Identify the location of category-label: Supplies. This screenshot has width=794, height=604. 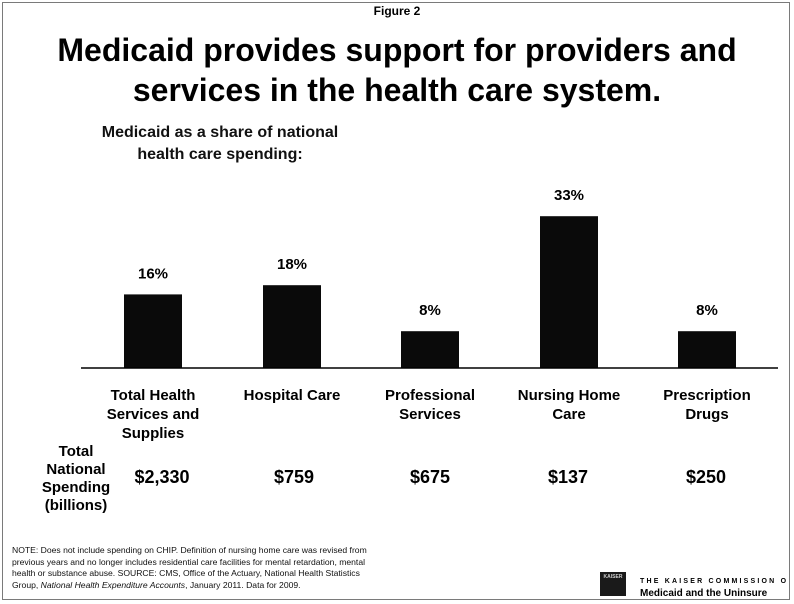
(153, 433).